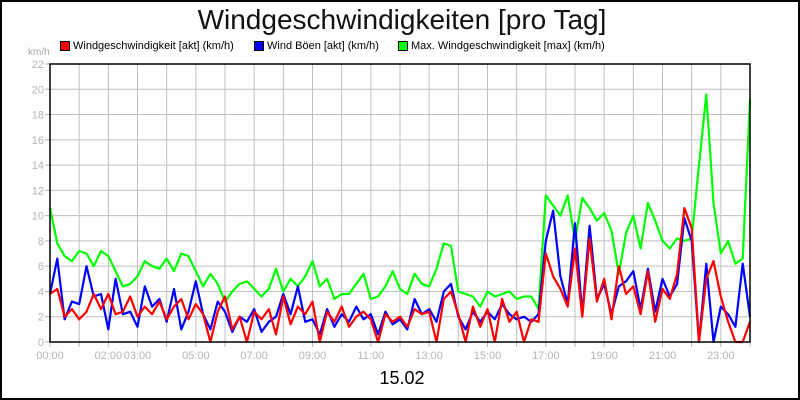  I want to click on svg-text: 4, so click(41, 292).